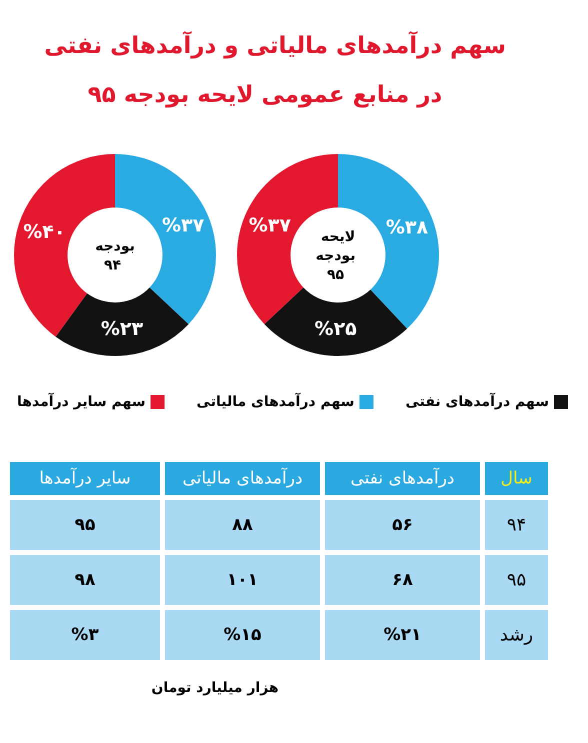  I want to click on text: ۶۸, so click(402, 580).